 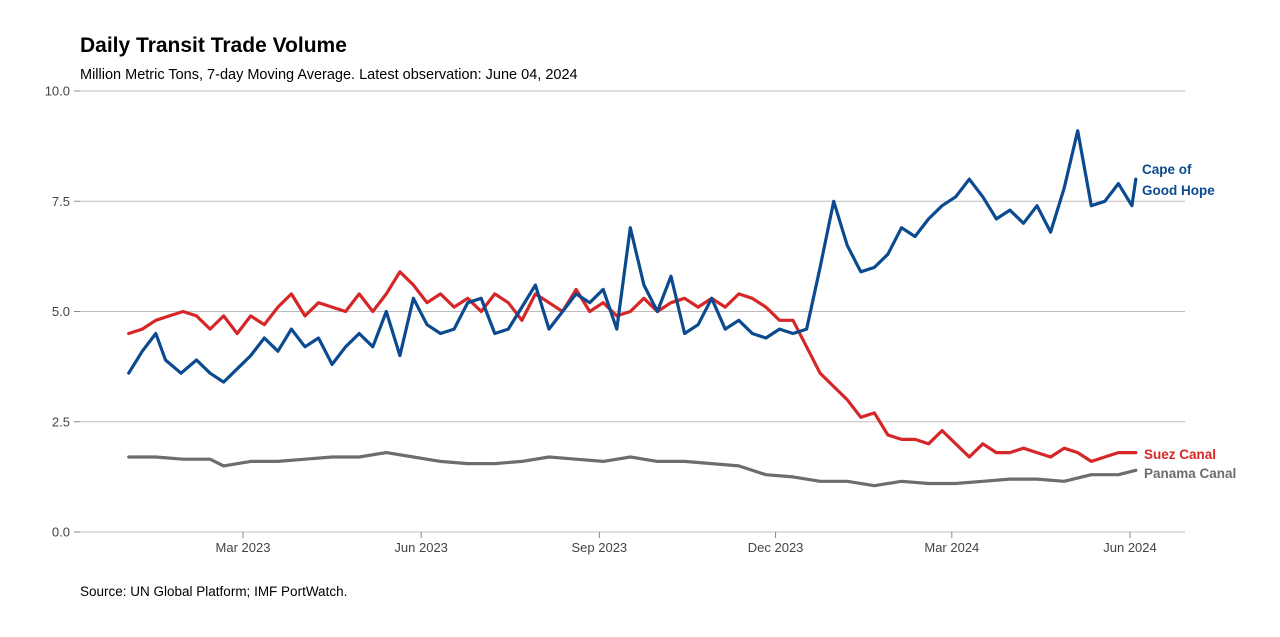 What do you see at coordinates (951, 547) in the screenshot?
I see `x-tick-label: Mar 2024` at bounding box center [951, 547].